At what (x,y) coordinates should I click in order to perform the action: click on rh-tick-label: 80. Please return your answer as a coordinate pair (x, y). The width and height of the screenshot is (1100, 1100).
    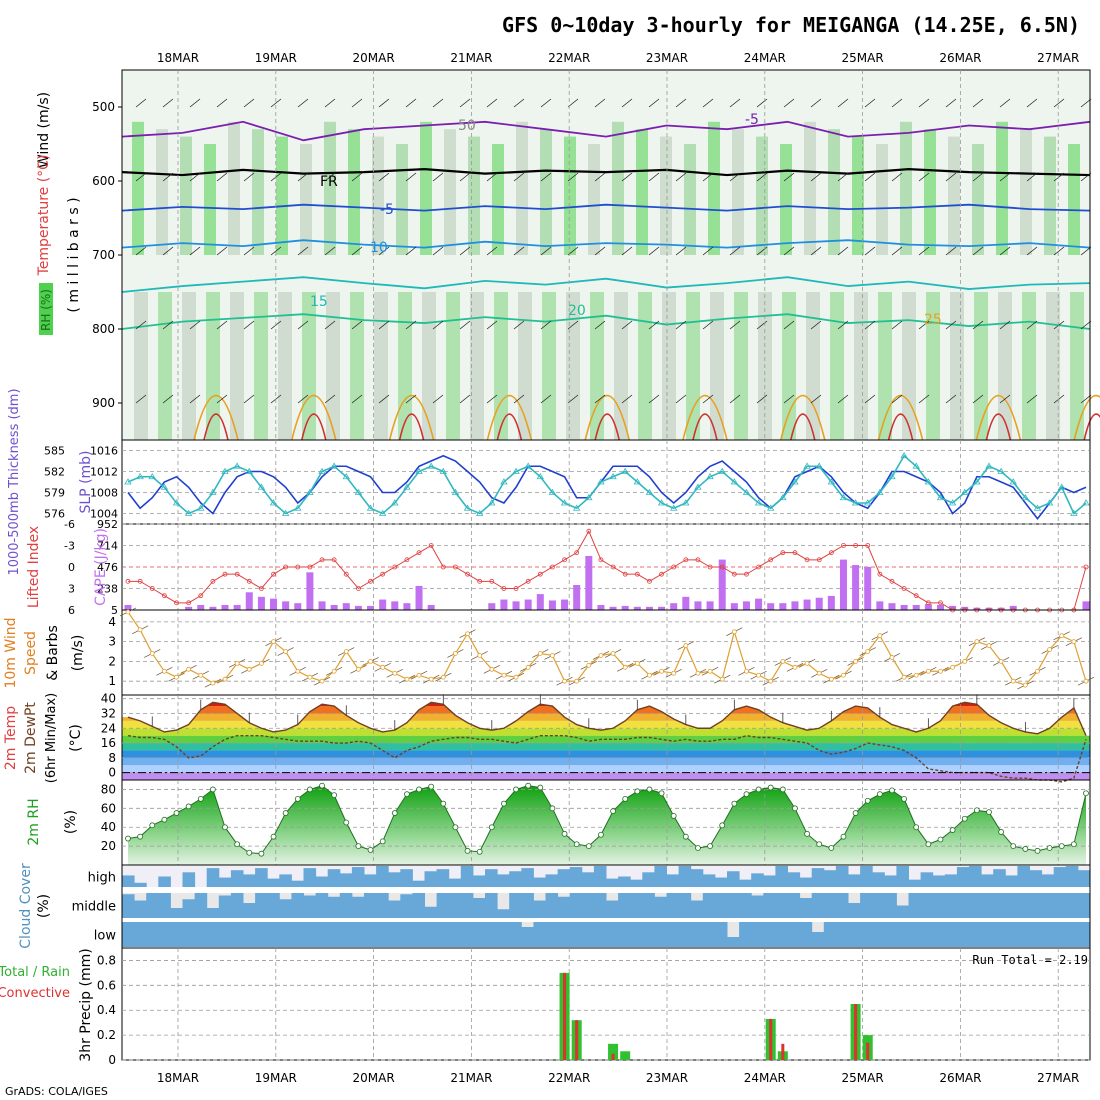
    Looking at the image, I should click on (108, 789).